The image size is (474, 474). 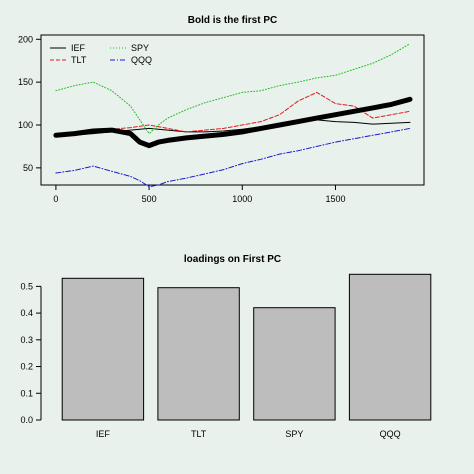 What do you see at coordinates (149, 199) in the screenshot?
I see `x-tick-label: 500` at bounding box center [149, 199].